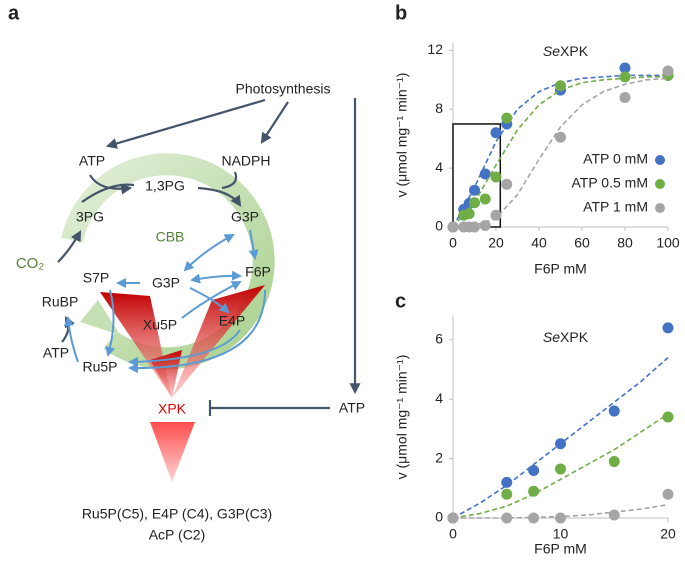 The height and width of the screenshot is (566, 685). I want to click on y-tick-label: 6, so click(439, 338).